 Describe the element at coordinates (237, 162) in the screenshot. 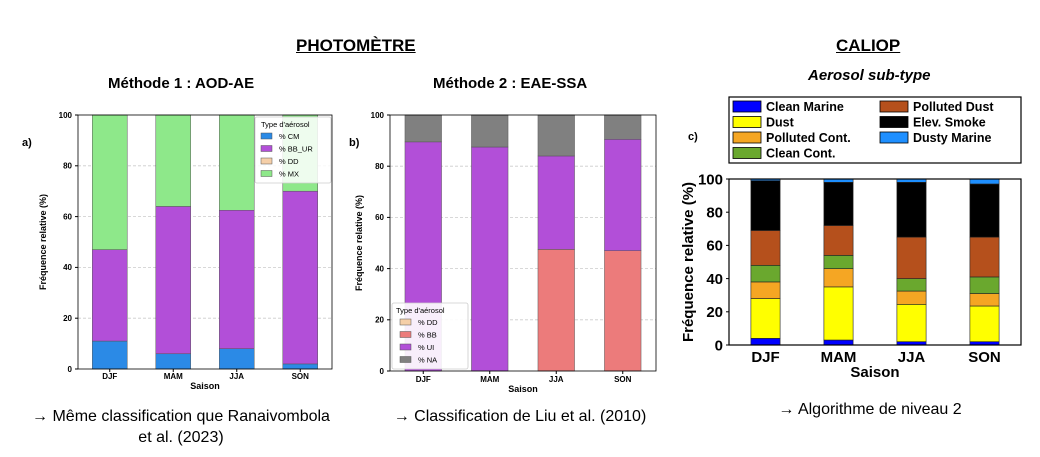

I see `bar-jja-mx` at that location.